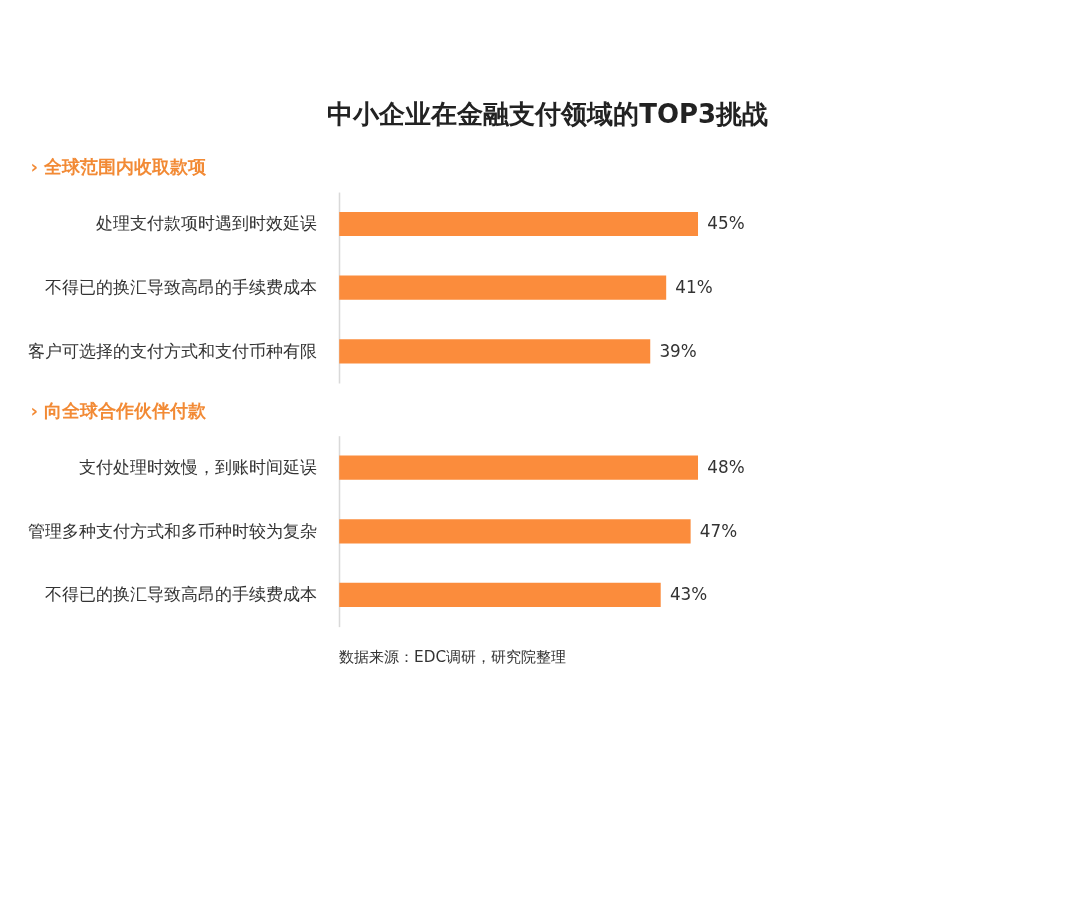 The width and height of the screenshot is (1080, 917). I want to click on data-label: 47%, so click(718, 530).